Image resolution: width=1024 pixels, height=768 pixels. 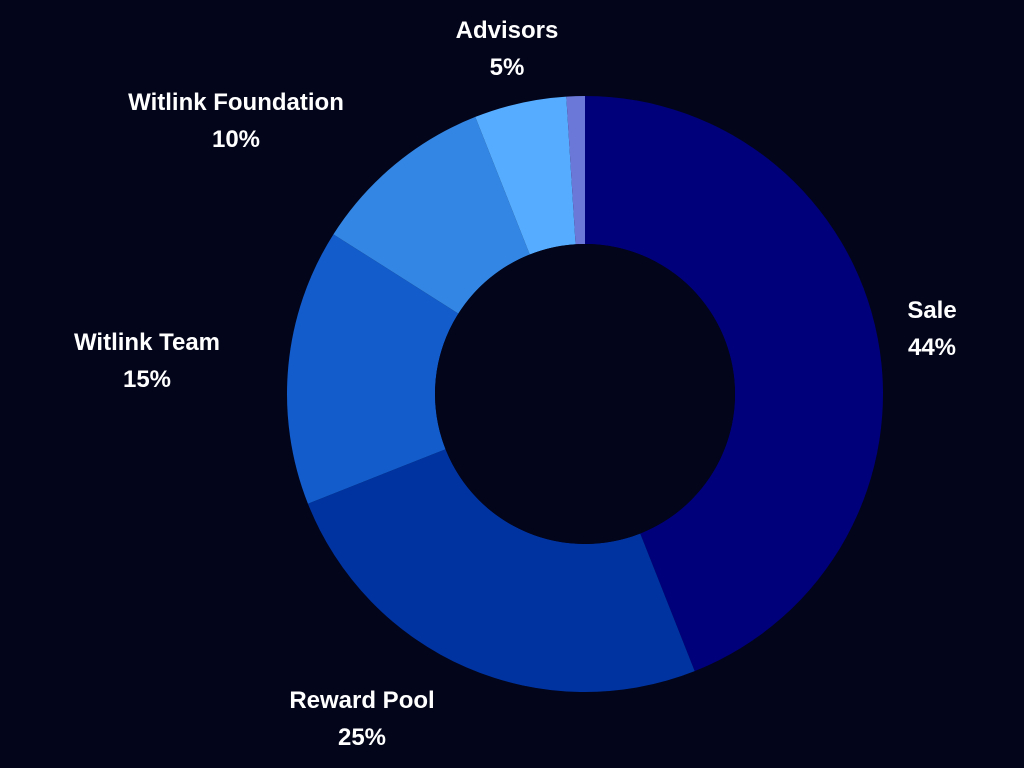 I want to click on label-sale-name: Sale, so click(x=932, y=310).